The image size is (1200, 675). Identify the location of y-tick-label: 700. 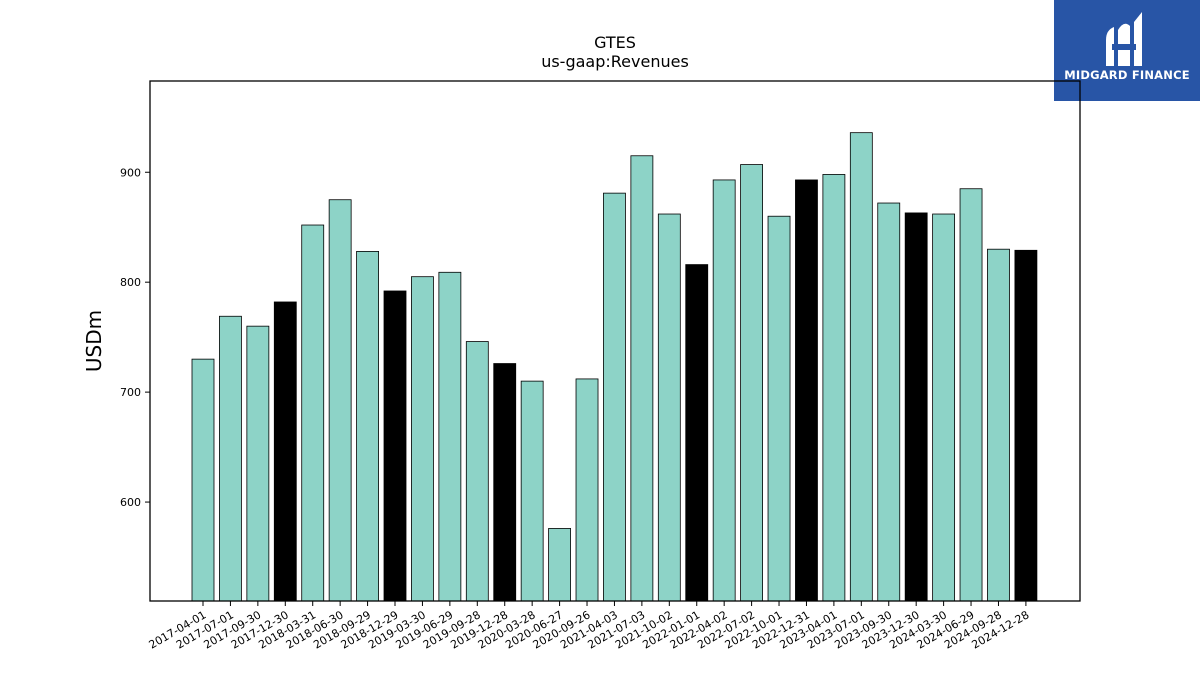
(130, 392).